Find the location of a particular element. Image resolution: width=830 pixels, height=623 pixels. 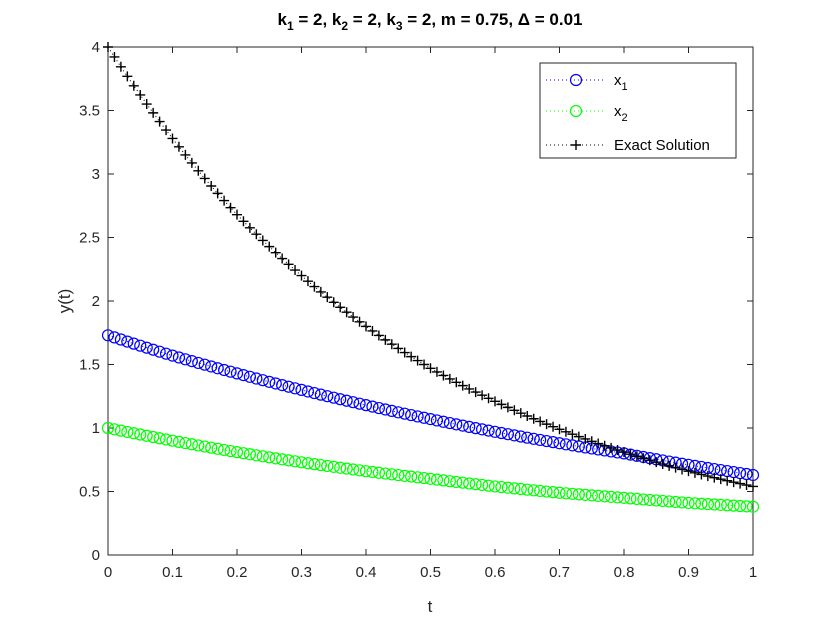

y-axis-label: y(t) is located at coordinates (64, 301).